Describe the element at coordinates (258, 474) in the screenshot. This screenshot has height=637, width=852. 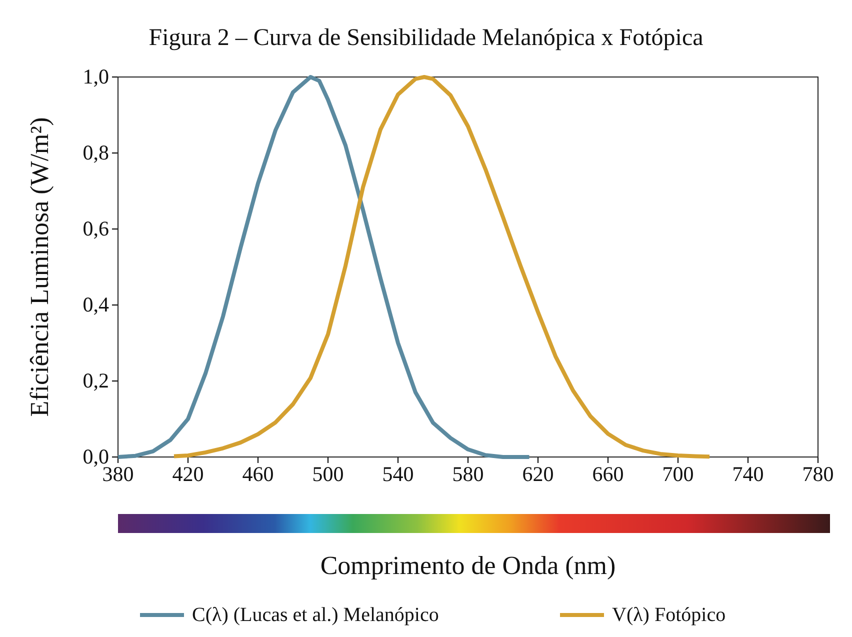
I see `x-tick-label: 460` at that location.